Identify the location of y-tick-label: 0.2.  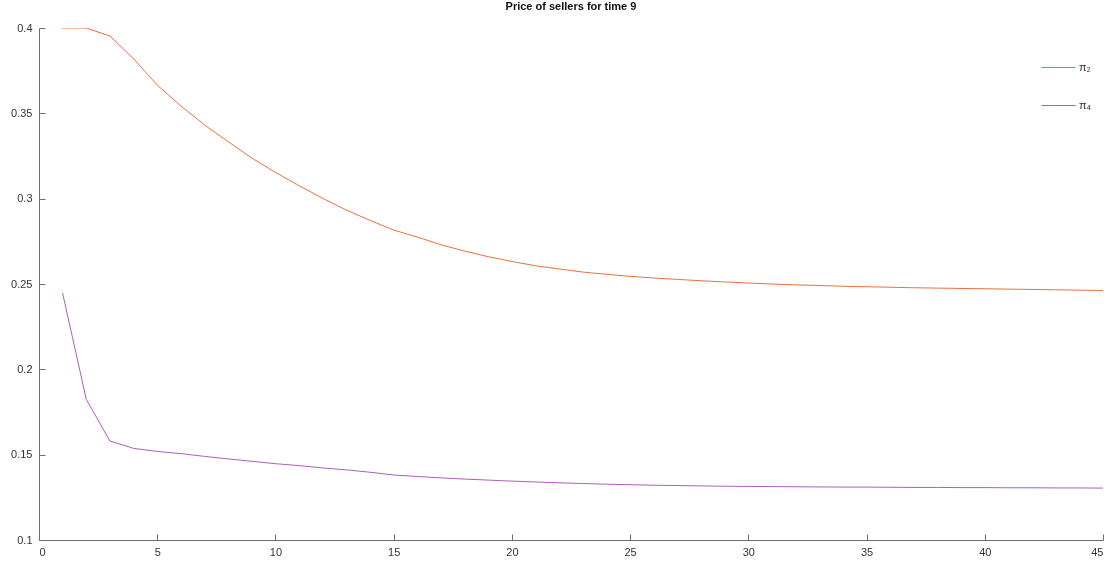
(25, 368).